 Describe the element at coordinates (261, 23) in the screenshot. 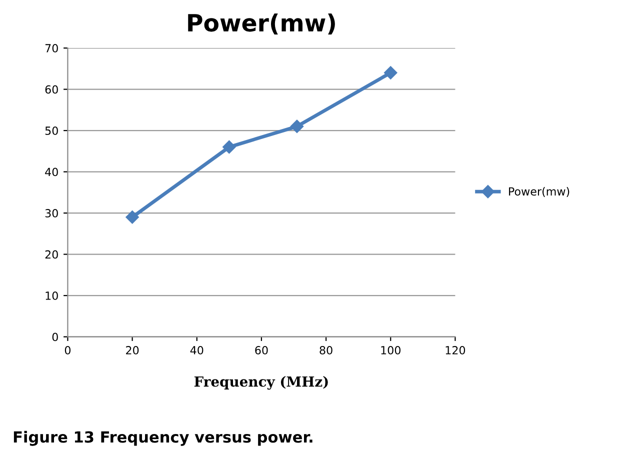

I see `chart-title: Power(mw)` at that location.